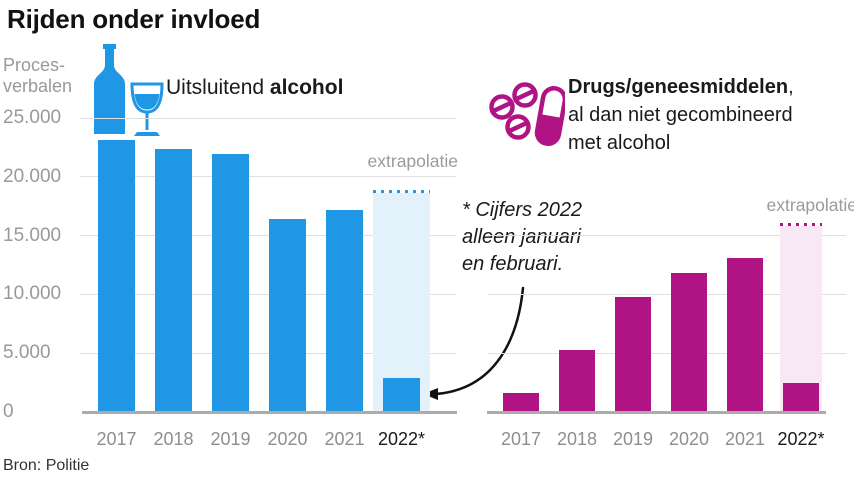 The width and height of the screenshot is (854, 480). What do you see at coordinates (218, 87) in the screenshot?
I see `legend-alcohol-regular: Uitsluitend` at bounding box center [218, 87].